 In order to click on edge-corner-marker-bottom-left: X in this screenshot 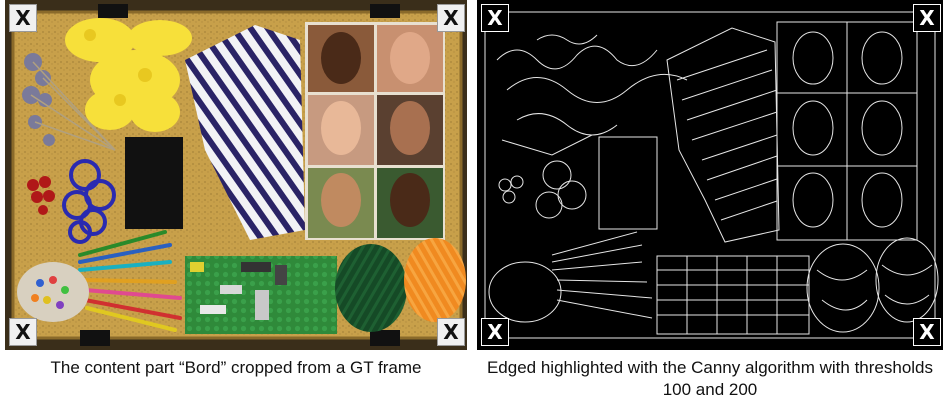, I will do `click(495, 332)`.